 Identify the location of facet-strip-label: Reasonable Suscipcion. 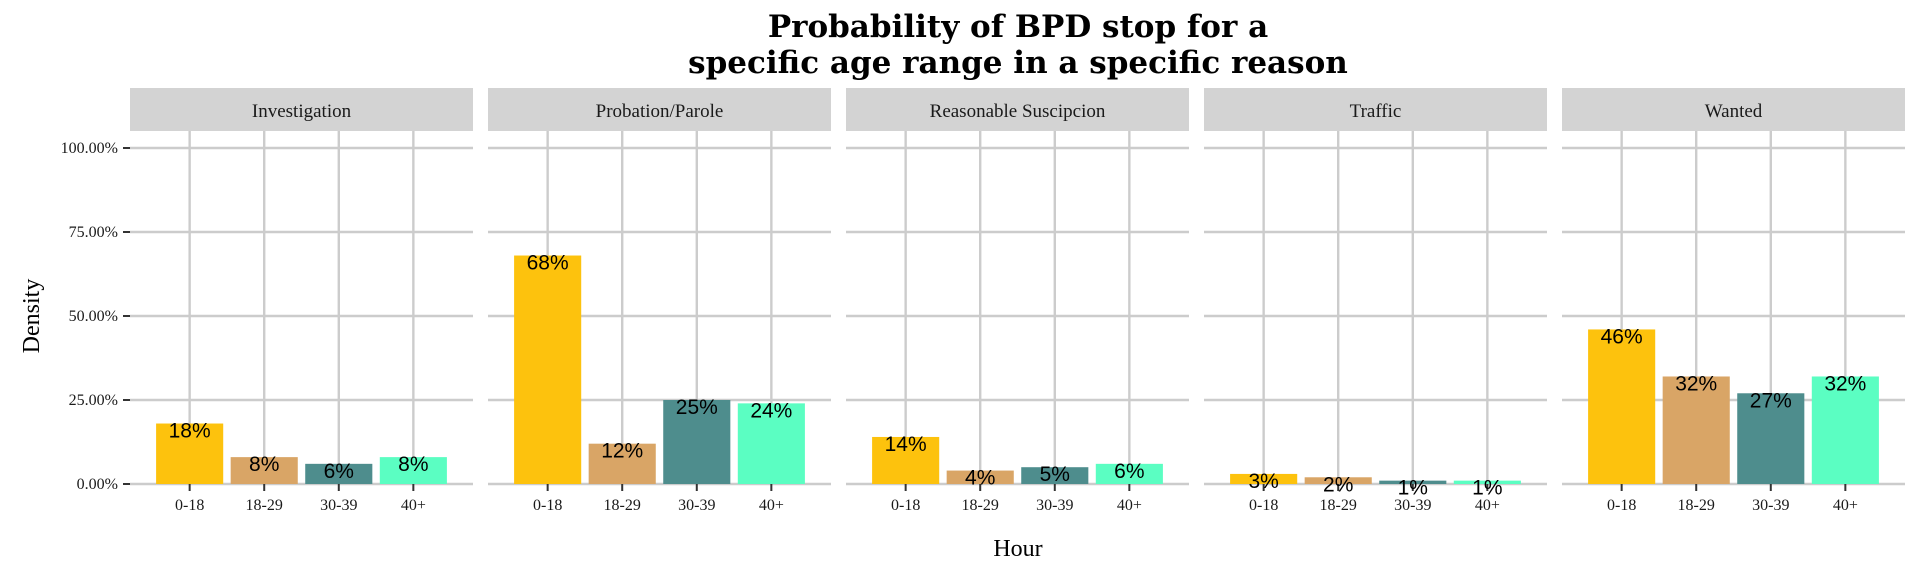
(1018, 111).